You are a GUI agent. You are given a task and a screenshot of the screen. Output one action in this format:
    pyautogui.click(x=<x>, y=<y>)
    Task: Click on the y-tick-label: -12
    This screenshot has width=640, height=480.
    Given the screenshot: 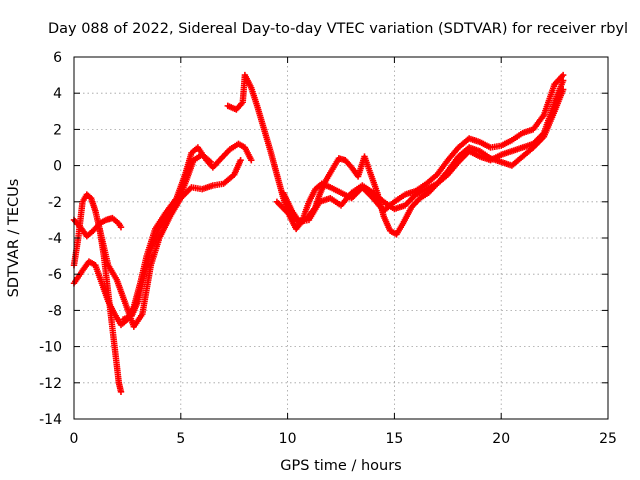 What is the action you would take?
    pyautogui.click(x=50, y=384)
    